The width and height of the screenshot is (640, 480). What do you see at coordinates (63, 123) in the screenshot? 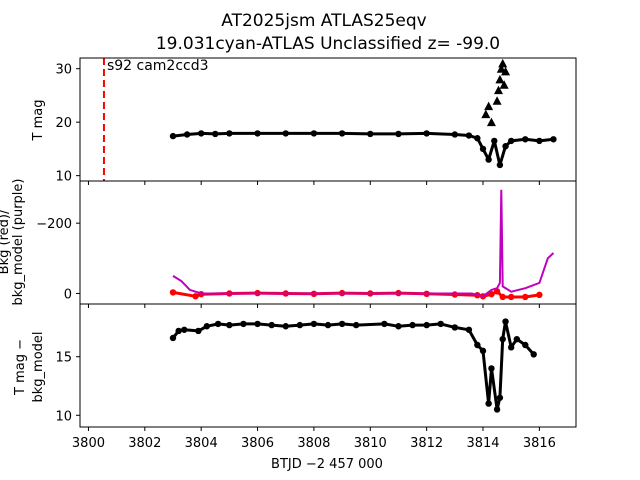
I see `y-tick-label: 20` at bounding box center [63, 123].